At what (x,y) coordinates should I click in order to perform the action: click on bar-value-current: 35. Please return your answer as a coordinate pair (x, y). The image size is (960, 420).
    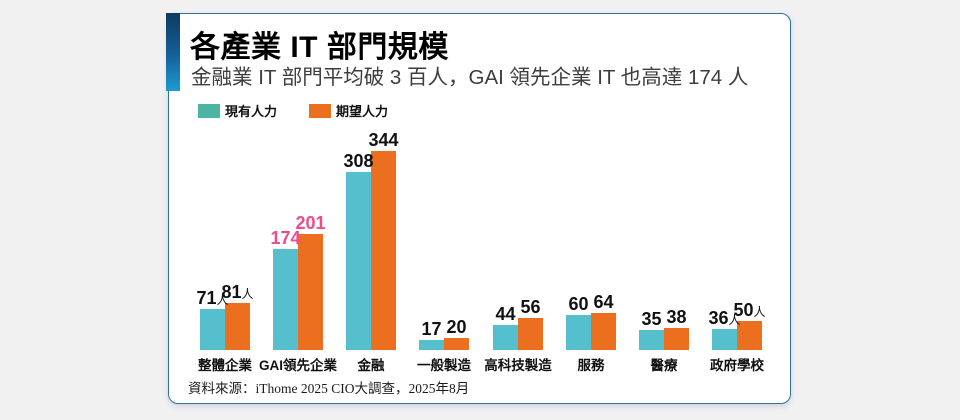
    Looking at the image, I should click on (651, 319).